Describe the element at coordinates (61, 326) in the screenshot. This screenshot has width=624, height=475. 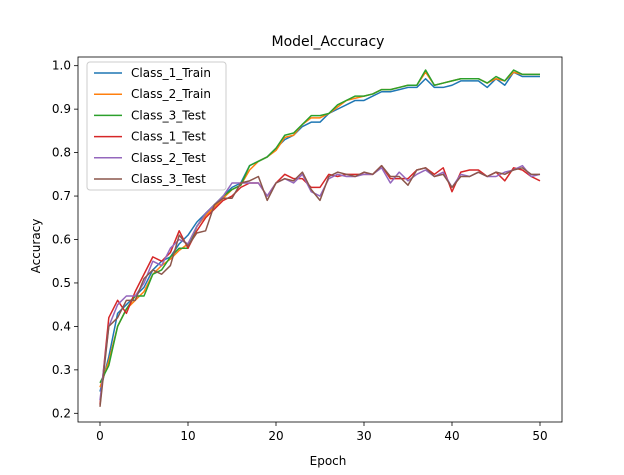
I see `y-tick-label: 0.4` at that location.